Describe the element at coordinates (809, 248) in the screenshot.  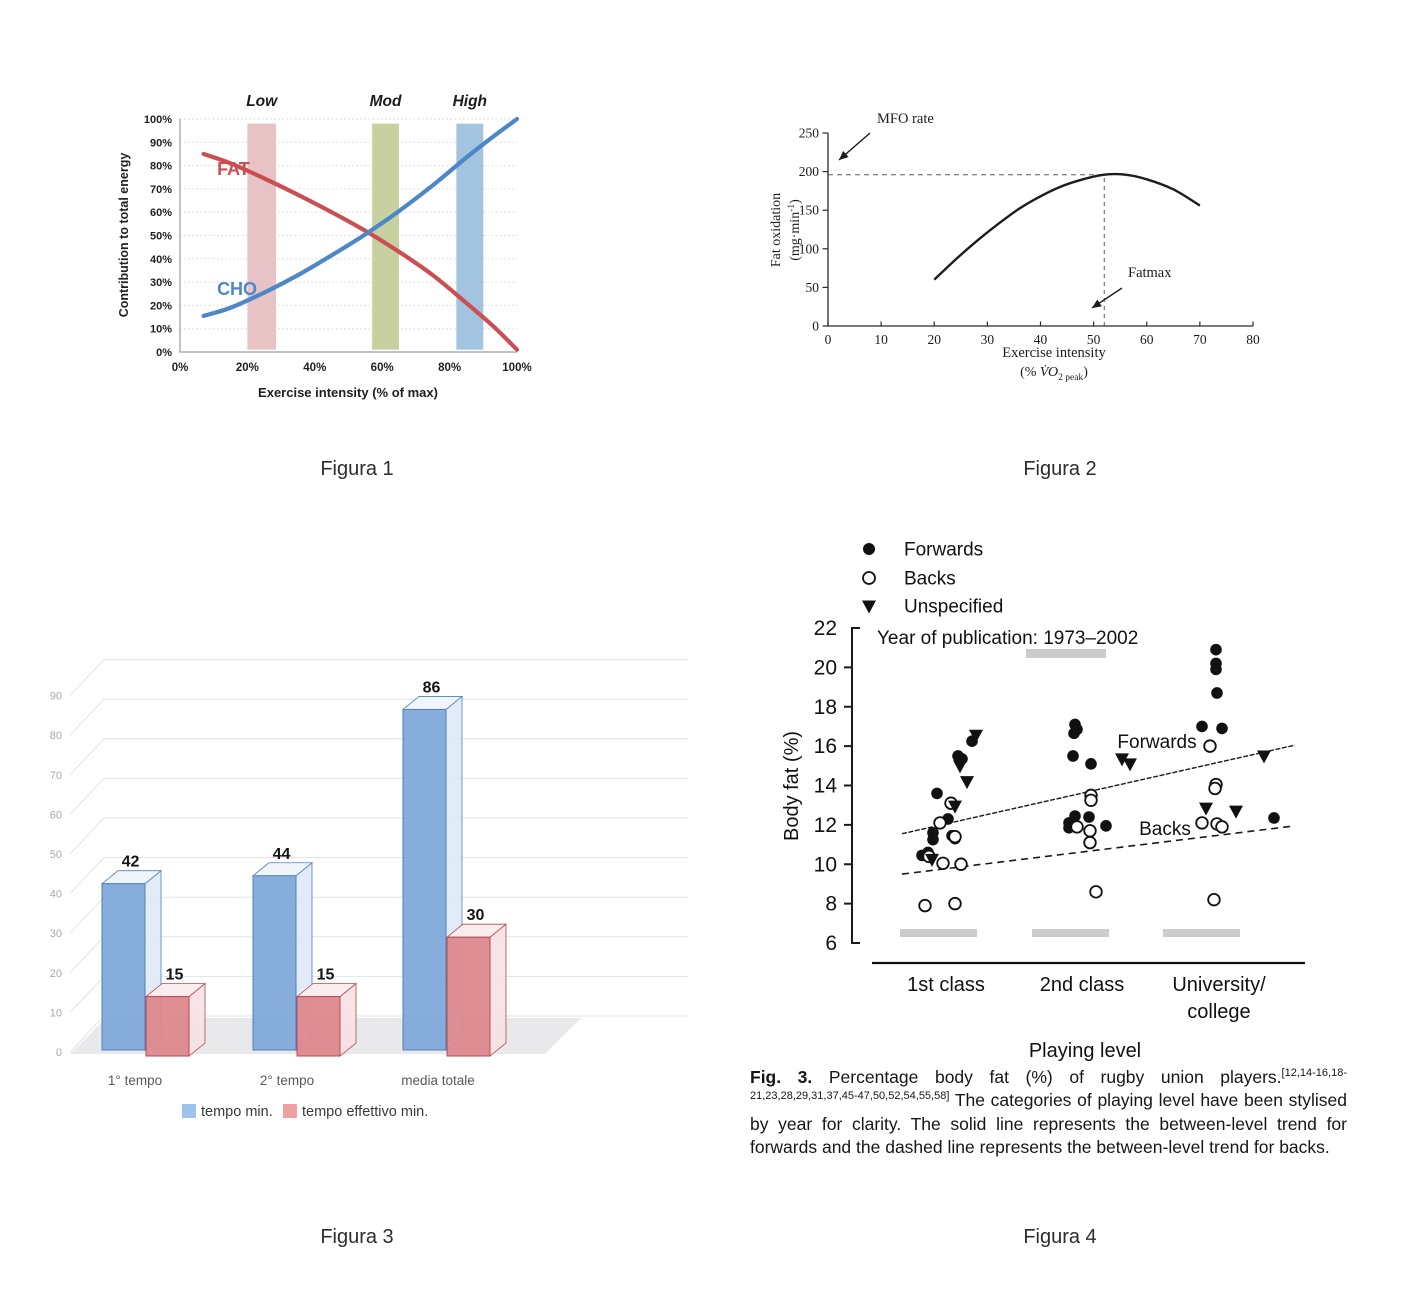
I see `y-tick-label: 100` at that location.